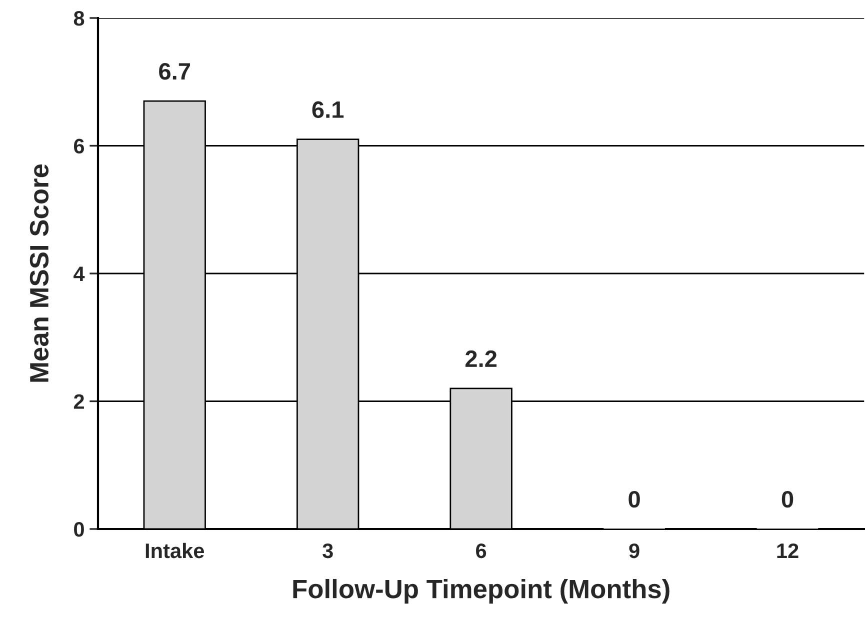 The image size is (865, 641). Describe the element at coordinates (481, 358) in the screenshot. I see `data-label: 2.2` at that location.